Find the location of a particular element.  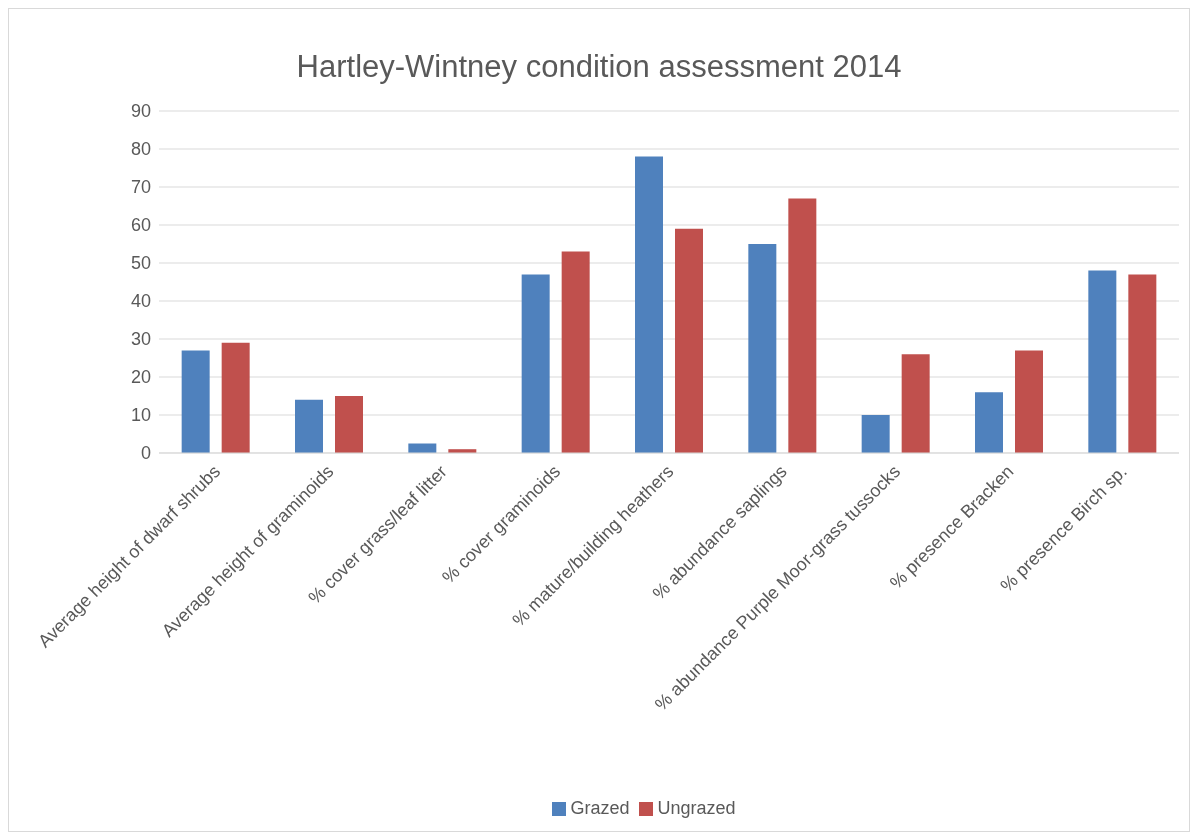

y-tick-label: 80 is located at coordinates (140, 149).